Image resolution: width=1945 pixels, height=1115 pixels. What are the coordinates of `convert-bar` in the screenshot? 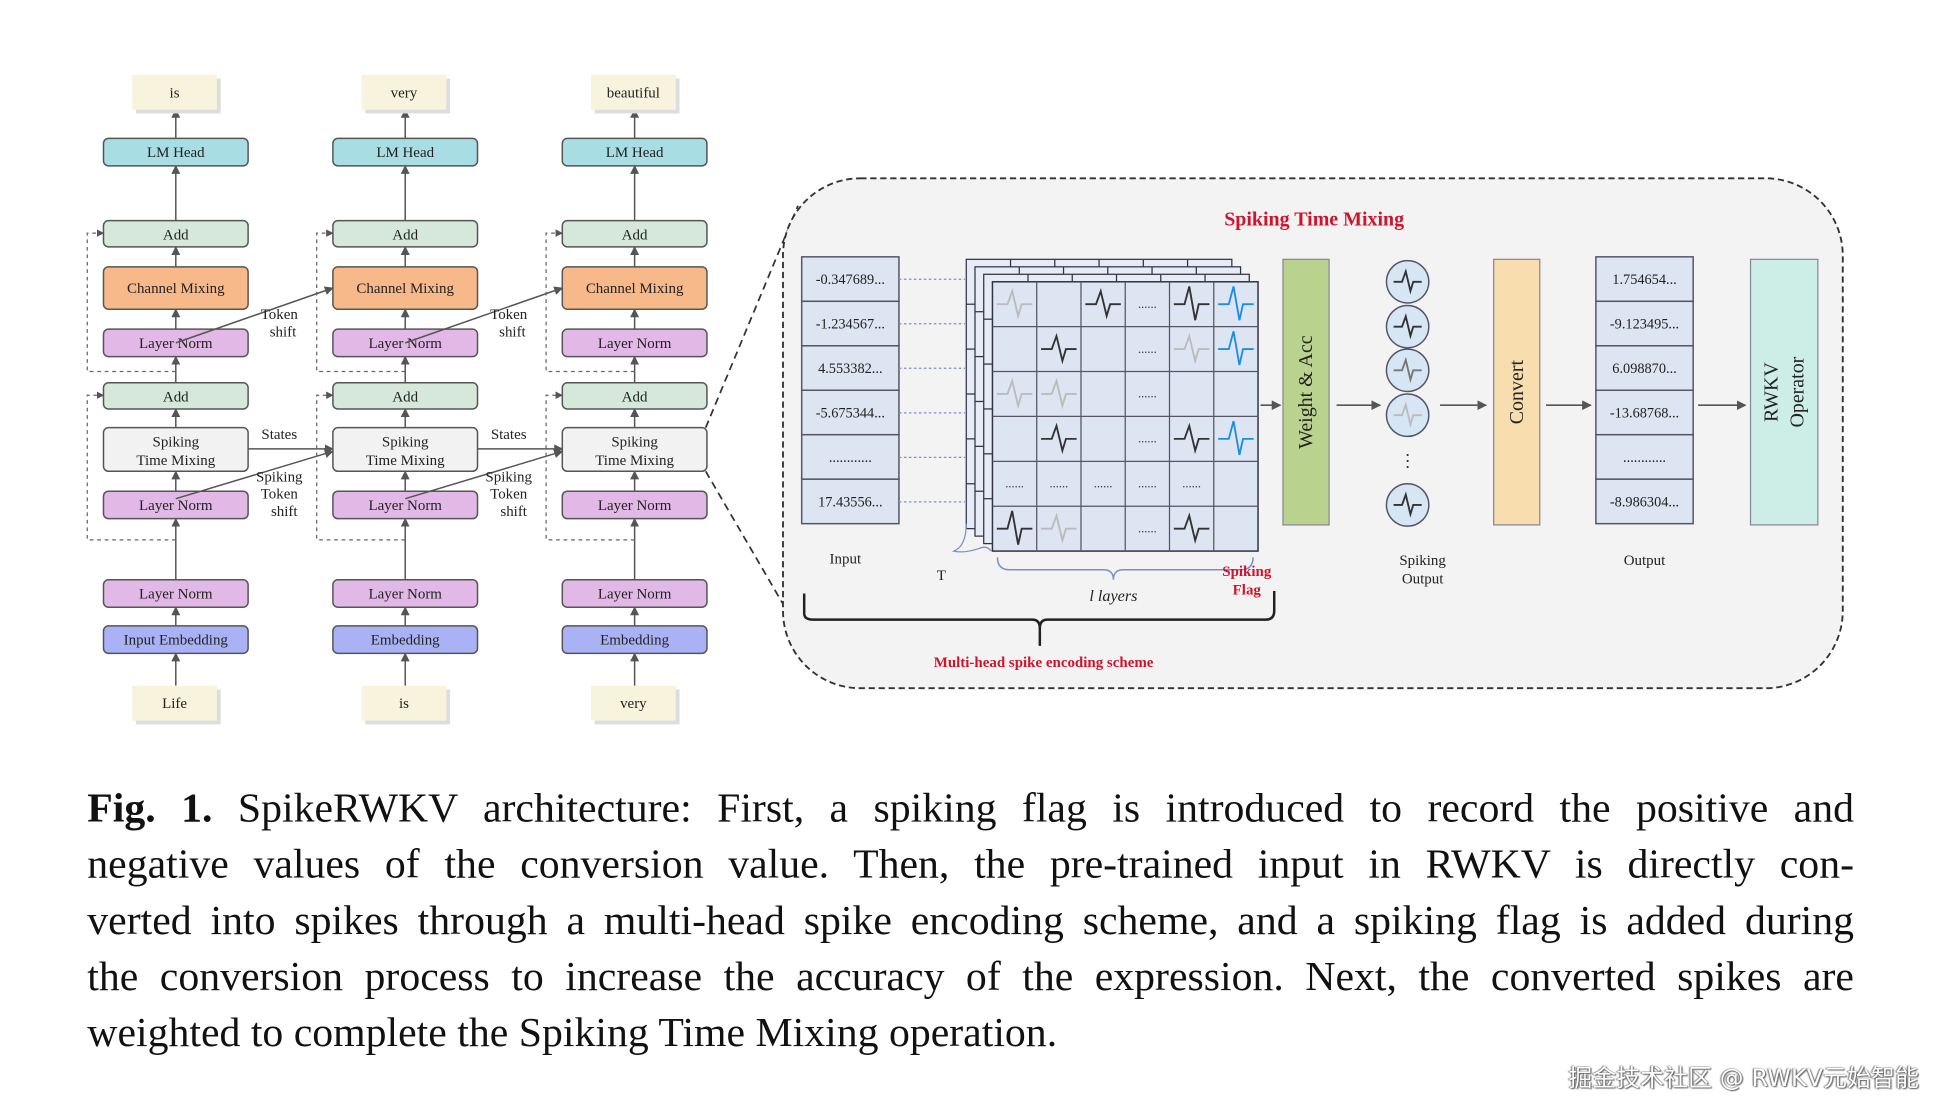 It's located at (1517, 392).